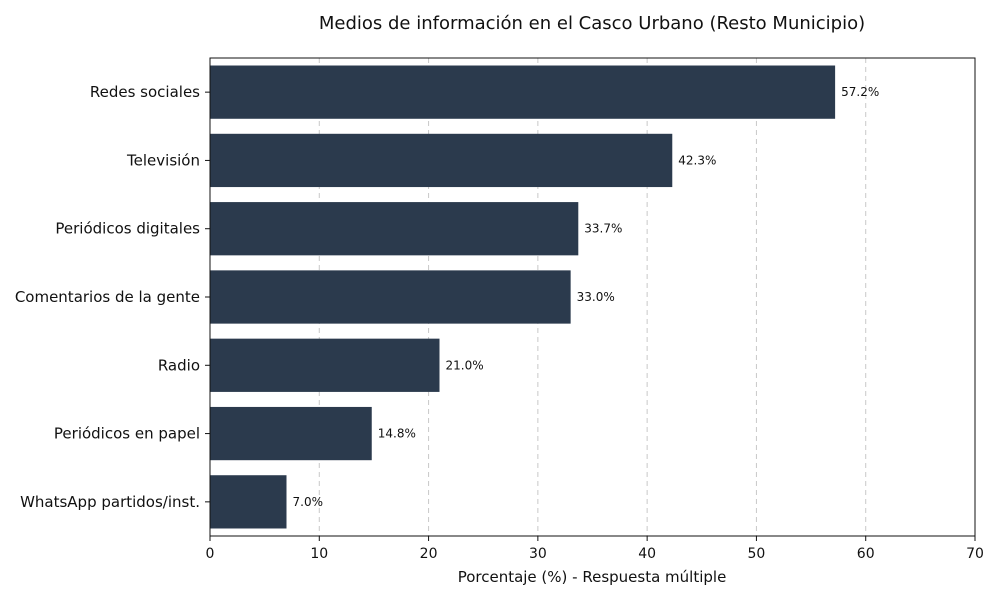 The width and height of the screenshot is (1000, 600). I want to click on x-axis-label: Porcentaje (%) - Respuesta múltiple, so click(592, 577).